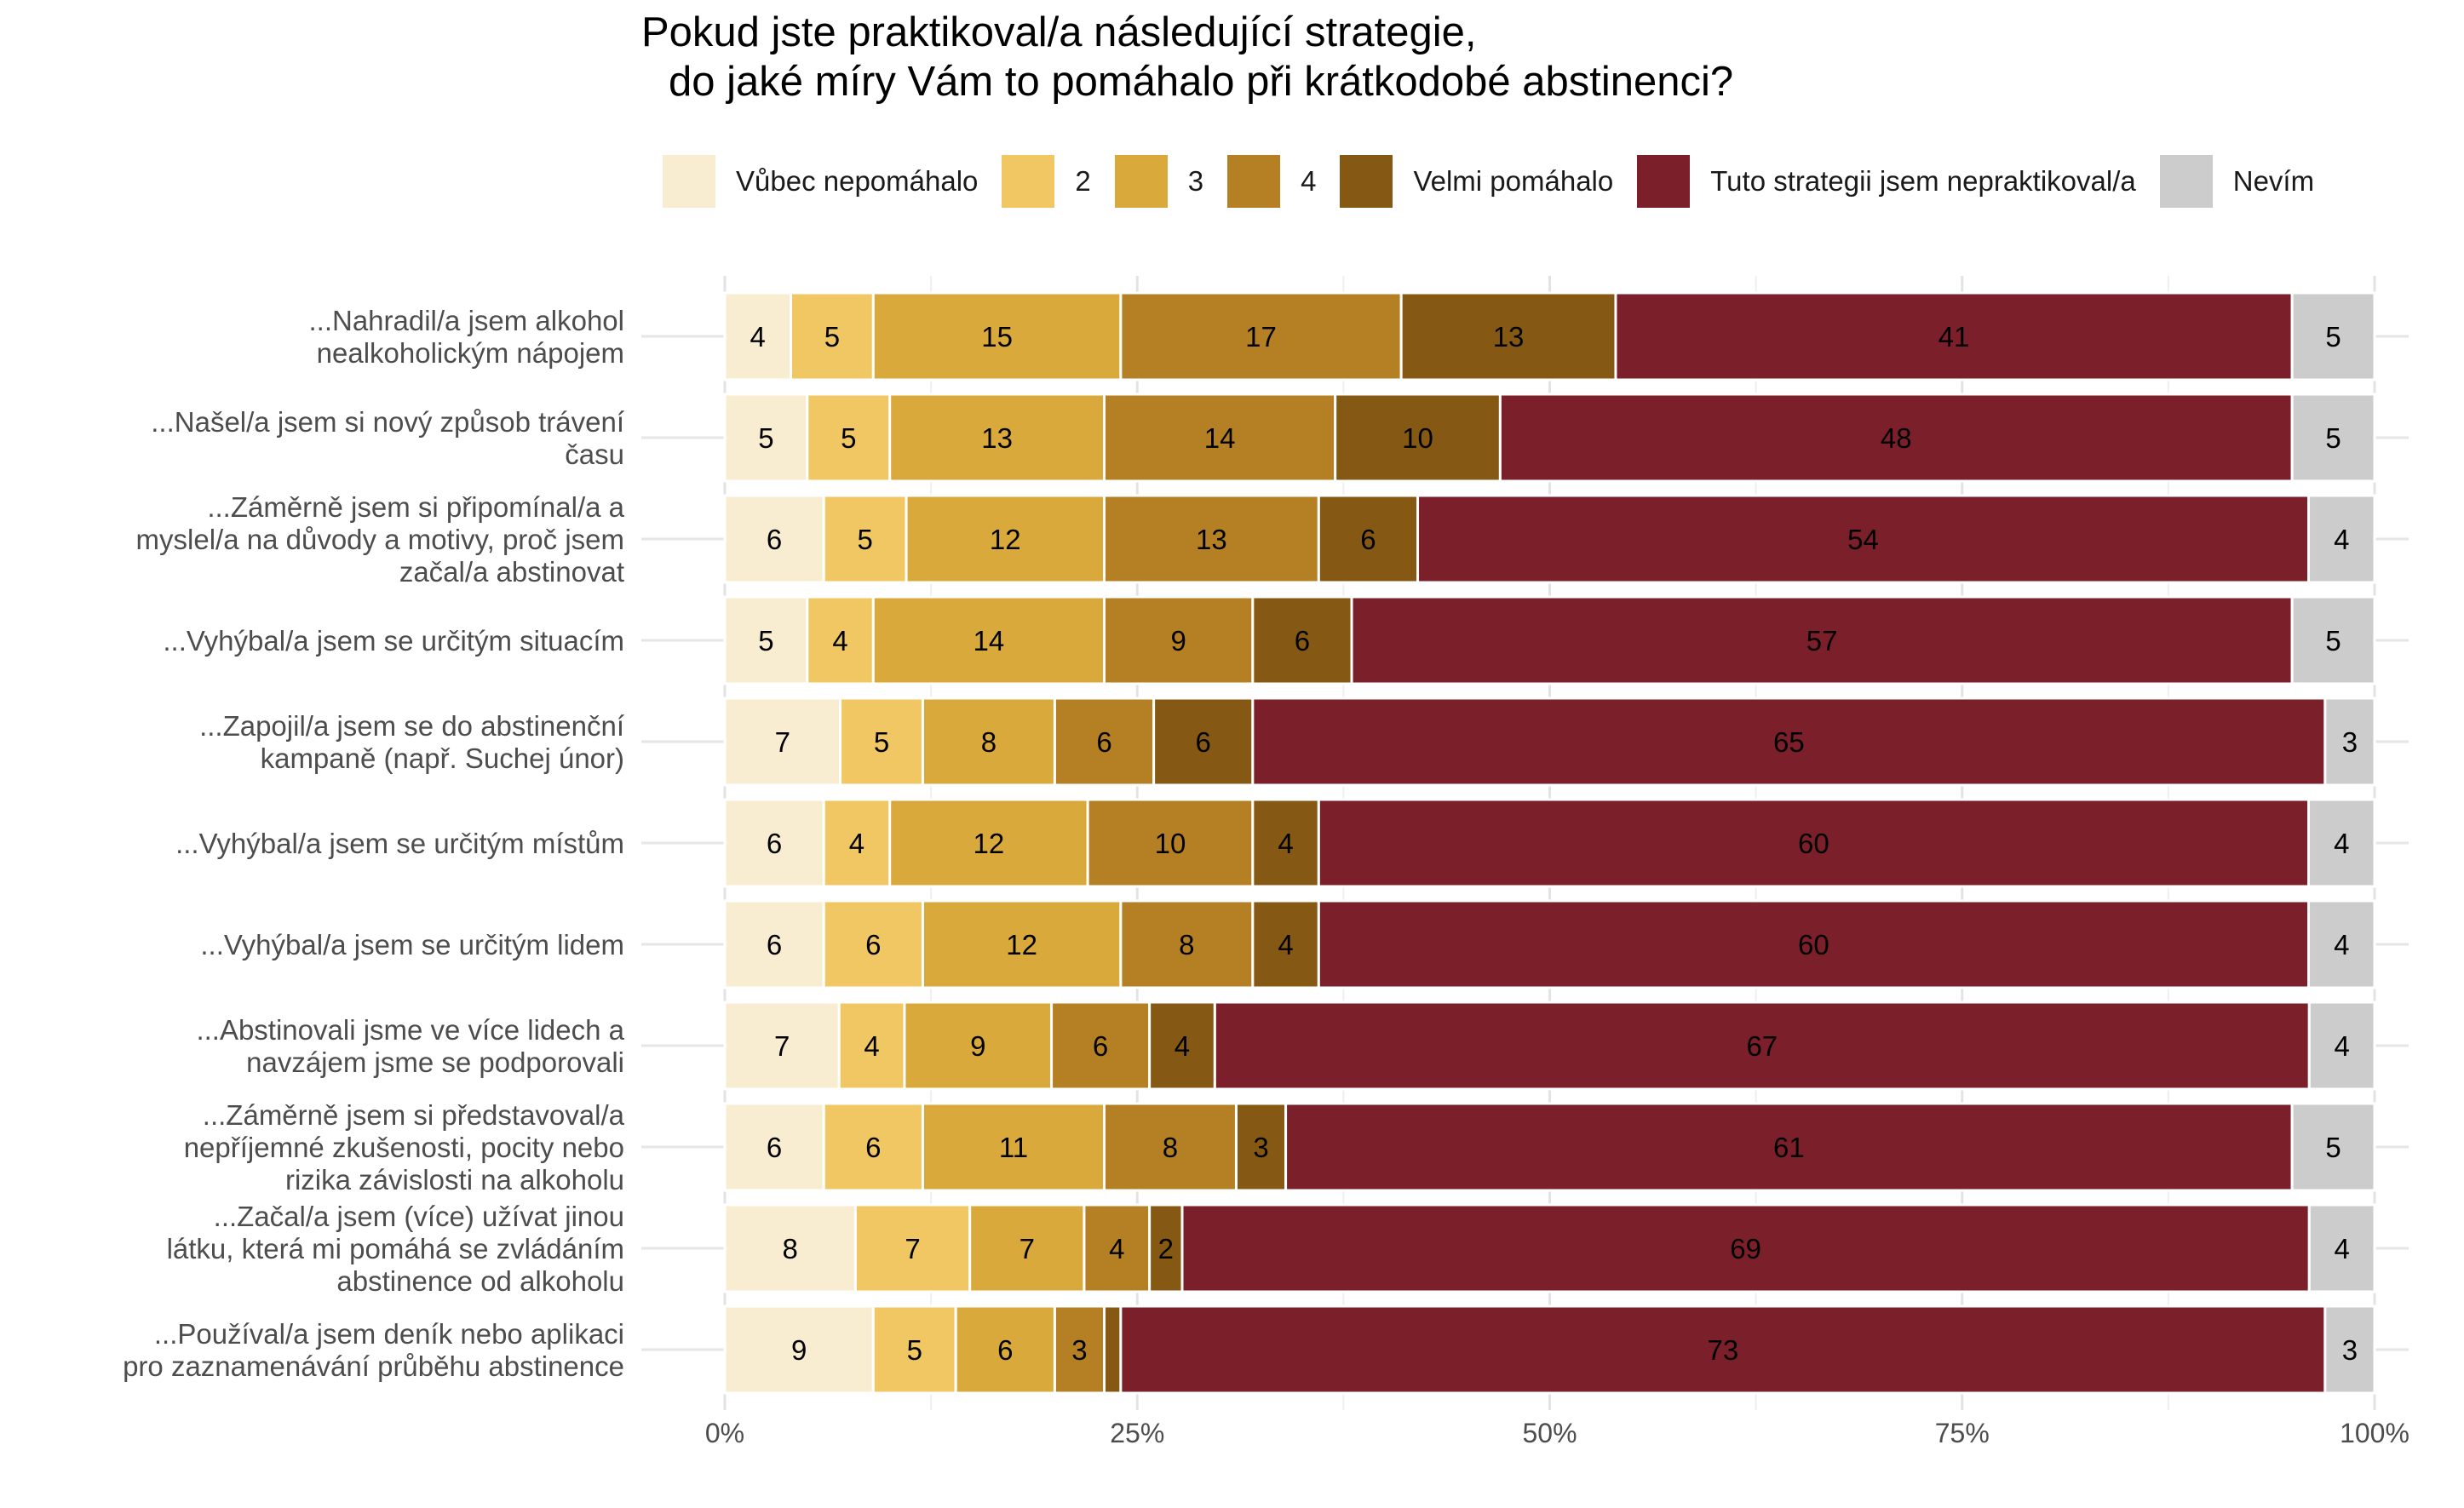 The height and width of the screenshot is (1508, 2464). I want to click on category-label: ...Vyhýbal/a jsem se určitým situacím, so click(393, 641).